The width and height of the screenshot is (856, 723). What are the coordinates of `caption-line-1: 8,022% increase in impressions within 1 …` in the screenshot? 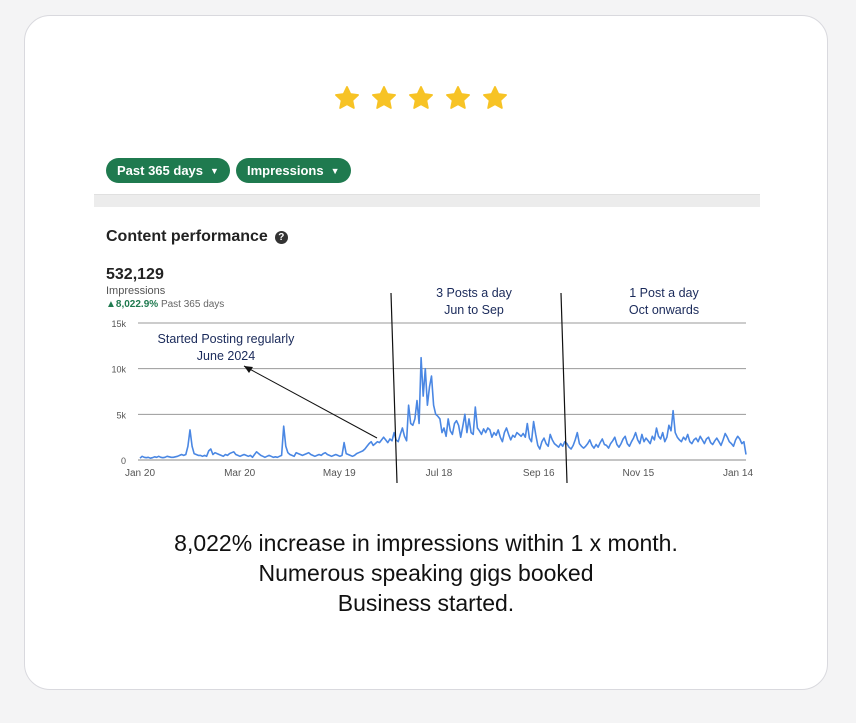 It's located at (426, 543).